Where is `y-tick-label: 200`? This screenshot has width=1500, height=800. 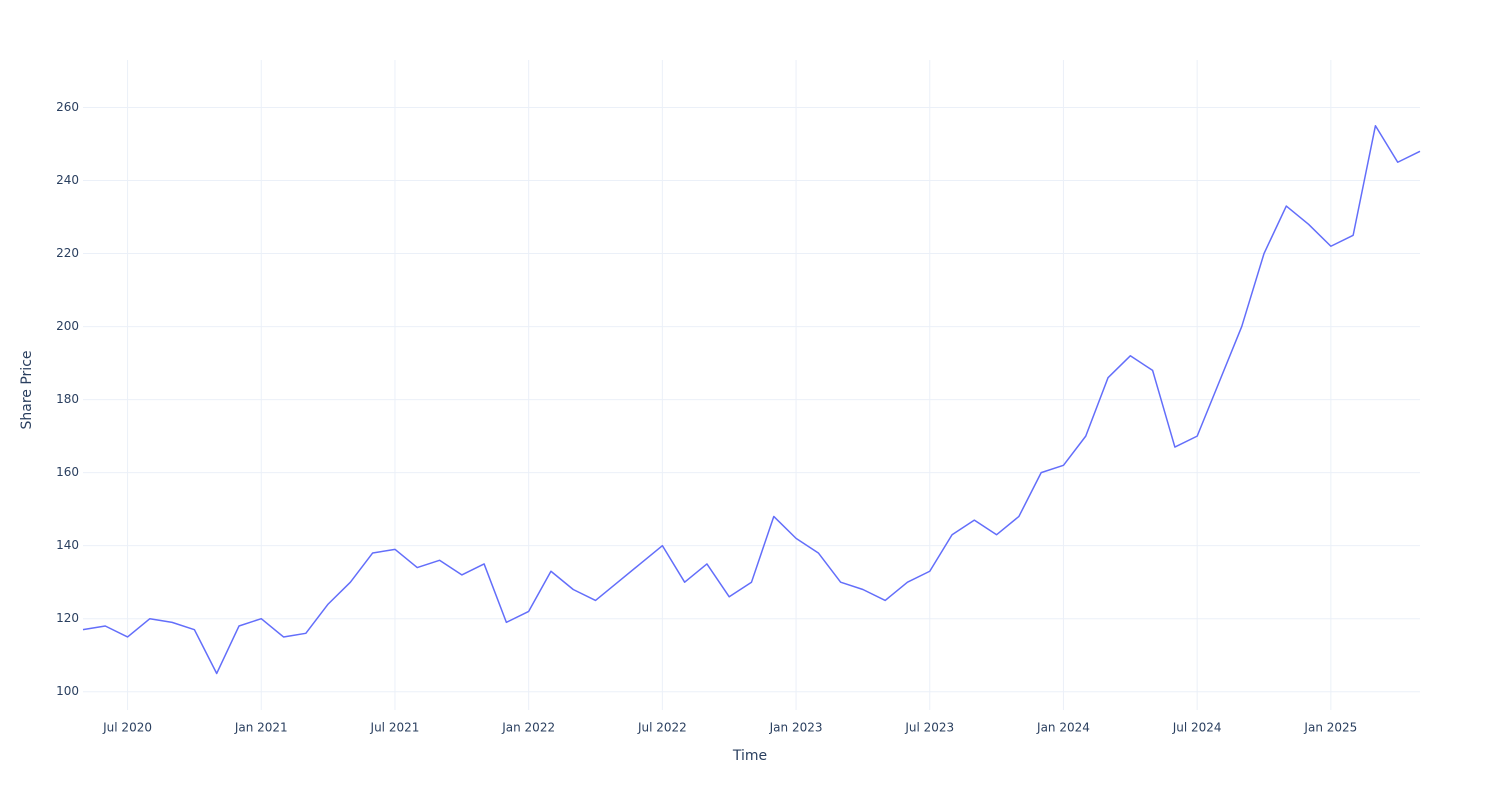 y-tick-label: 200 is located at coordinates (67, 326).